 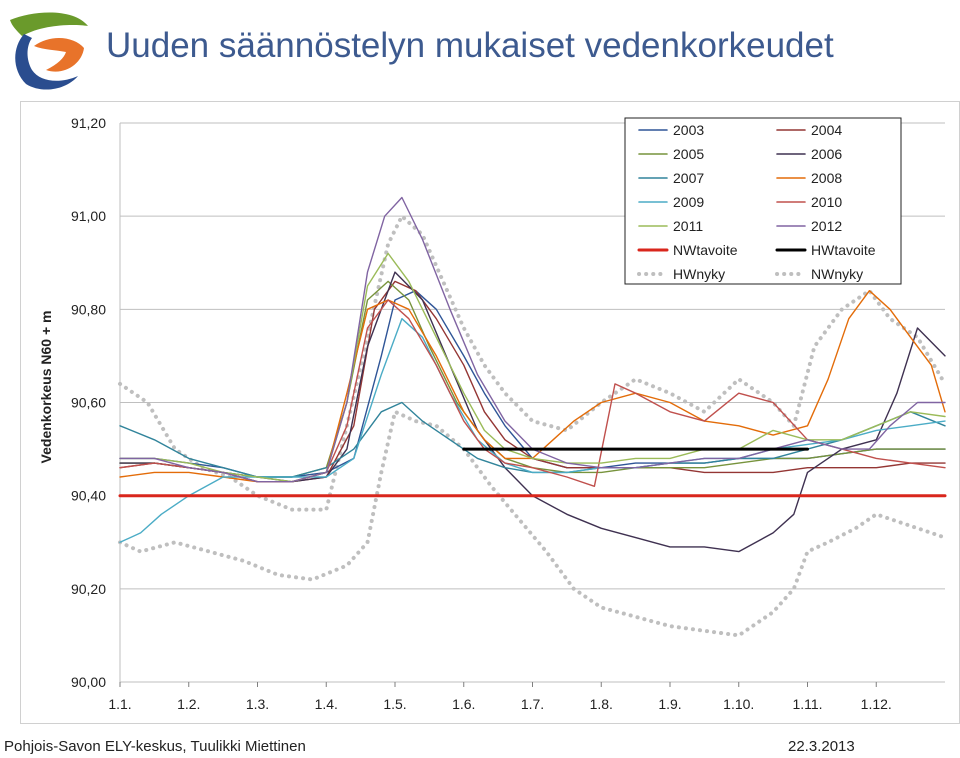 I want to click on legend-label-2009: 2009, so click(x=688, y=202).